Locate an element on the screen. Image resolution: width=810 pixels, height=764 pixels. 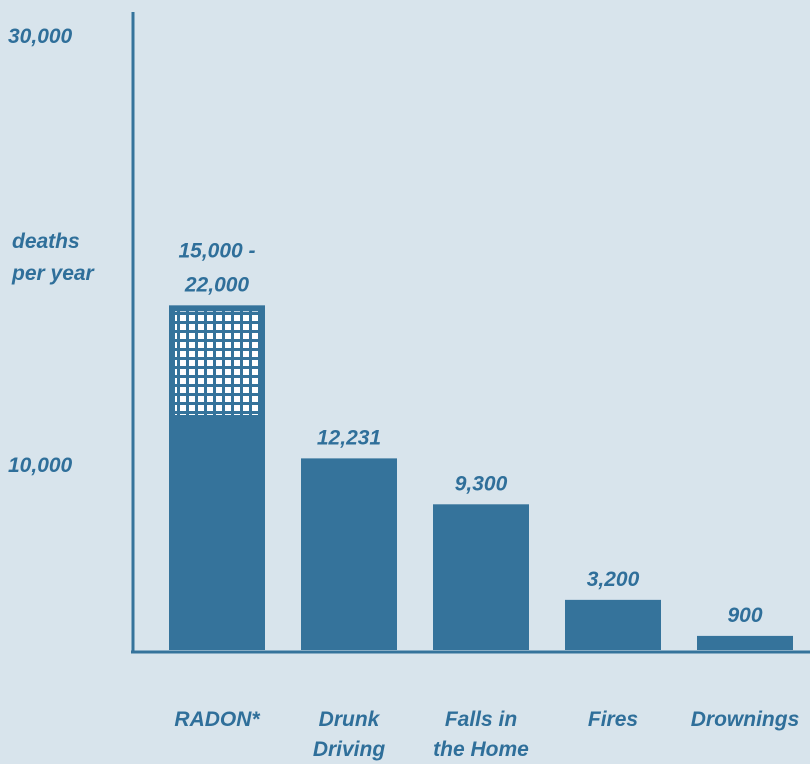
category-label-falls-in-the-home-line-2: the Home is located at coordinates (481, 749).